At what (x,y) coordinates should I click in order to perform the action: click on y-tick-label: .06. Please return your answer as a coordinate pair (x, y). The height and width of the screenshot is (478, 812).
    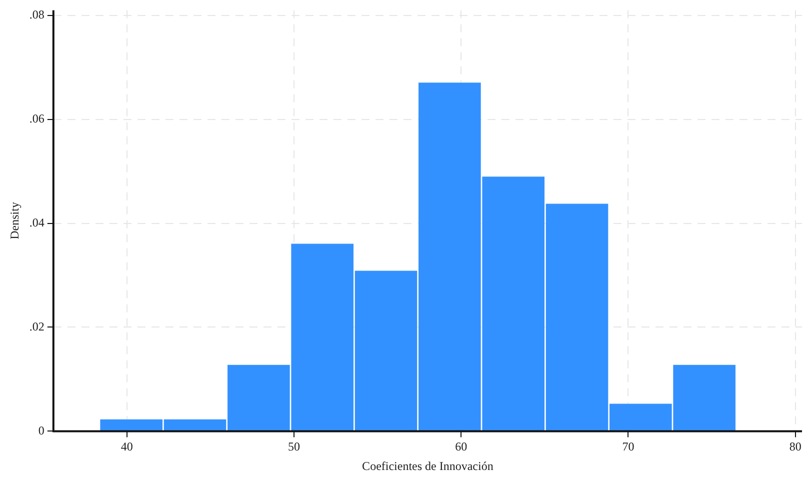
    Looking at the image, I should click on (36, 119).